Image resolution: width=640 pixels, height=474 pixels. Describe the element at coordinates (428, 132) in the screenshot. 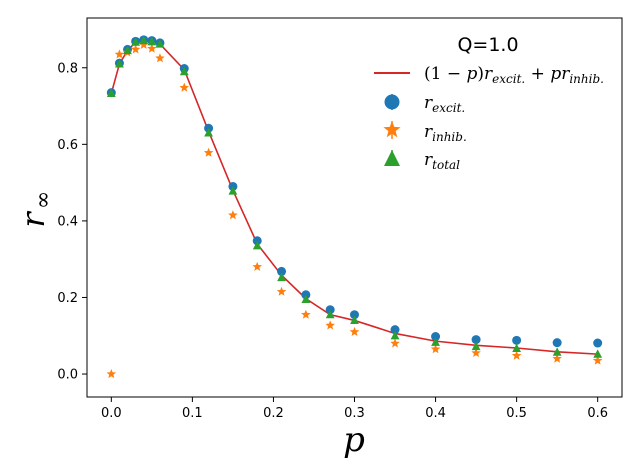

I see `legend-inhib-main: r` at that location.